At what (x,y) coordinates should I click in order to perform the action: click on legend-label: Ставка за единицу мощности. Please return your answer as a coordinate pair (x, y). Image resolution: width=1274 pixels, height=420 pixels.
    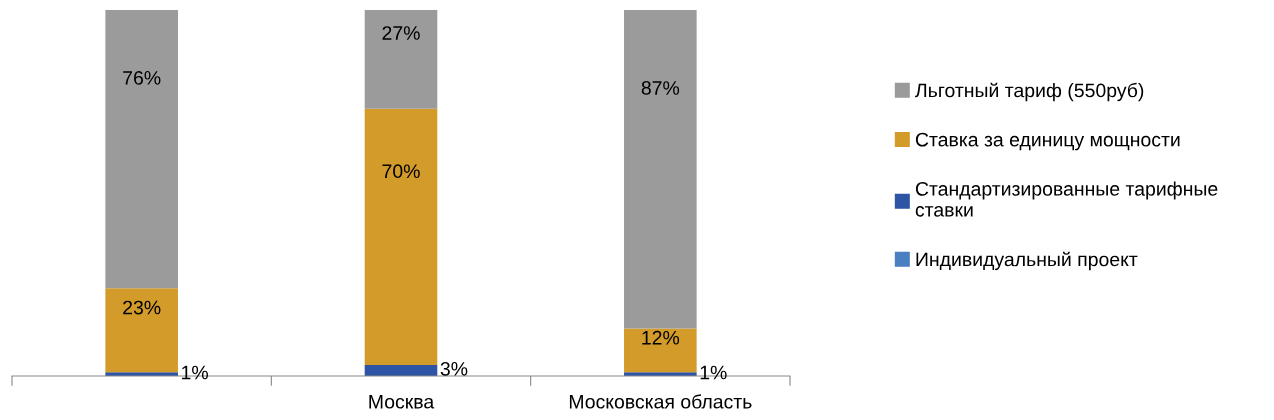
    Looking at the image, I should click on (1047, 141).